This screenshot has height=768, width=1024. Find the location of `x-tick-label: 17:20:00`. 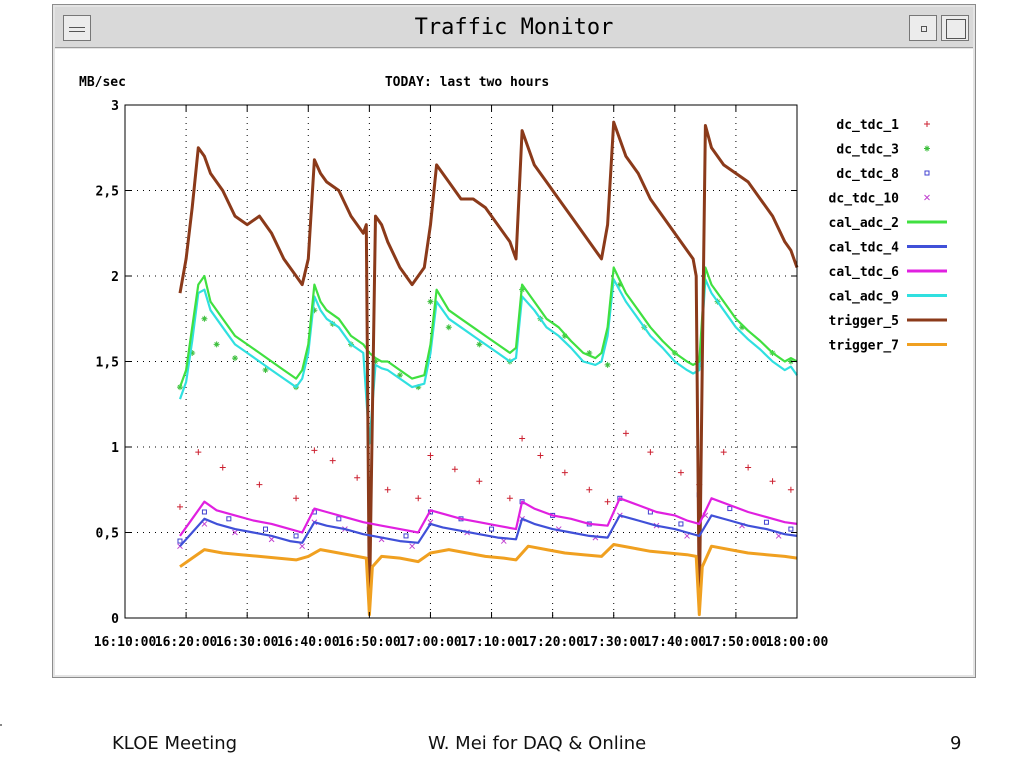

x-tick-label: 17:20:00 is located at coordinates (552, 642).